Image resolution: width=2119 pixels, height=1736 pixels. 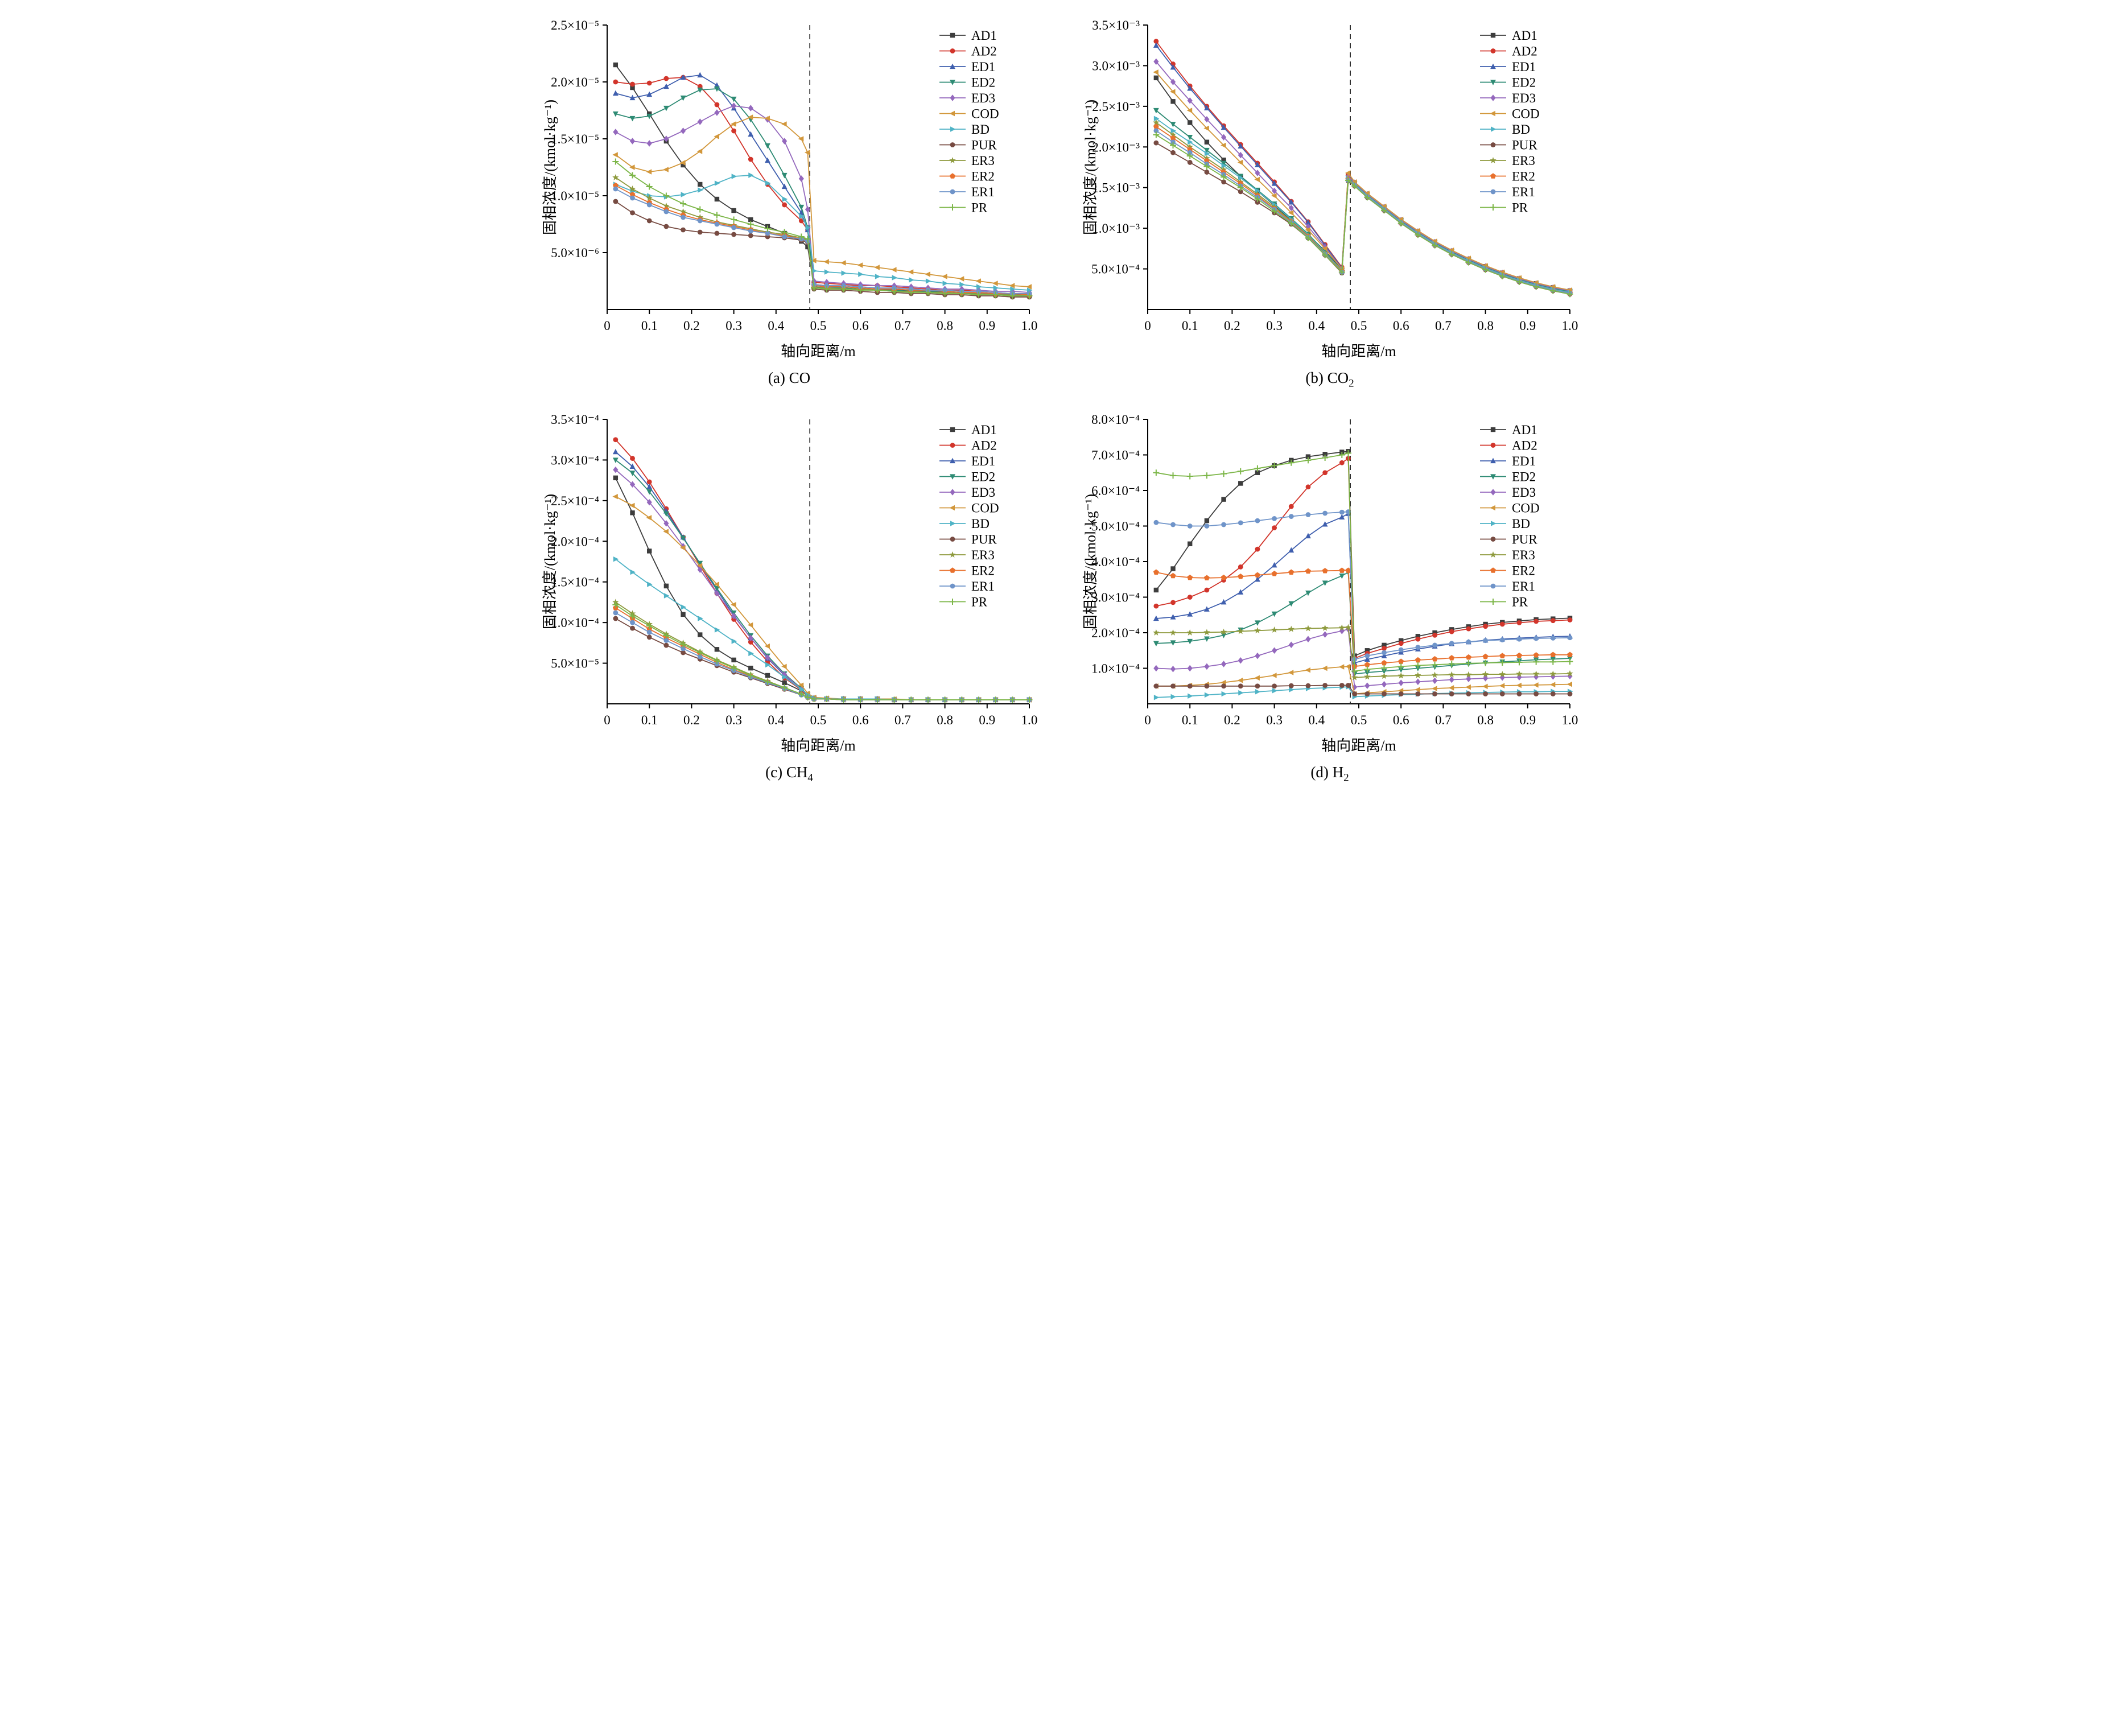 I want to click on series-PUR, so click(x=822, y=659).